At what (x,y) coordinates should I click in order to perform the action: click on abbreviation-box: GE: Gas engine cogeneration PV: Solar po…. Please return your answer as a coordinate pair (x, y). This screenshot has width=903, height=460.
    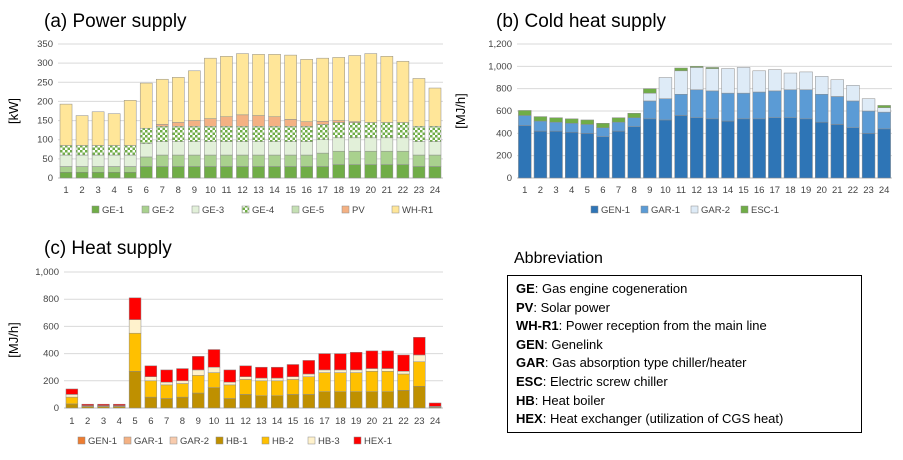
    Looking at the image, I should click on (684, 354).